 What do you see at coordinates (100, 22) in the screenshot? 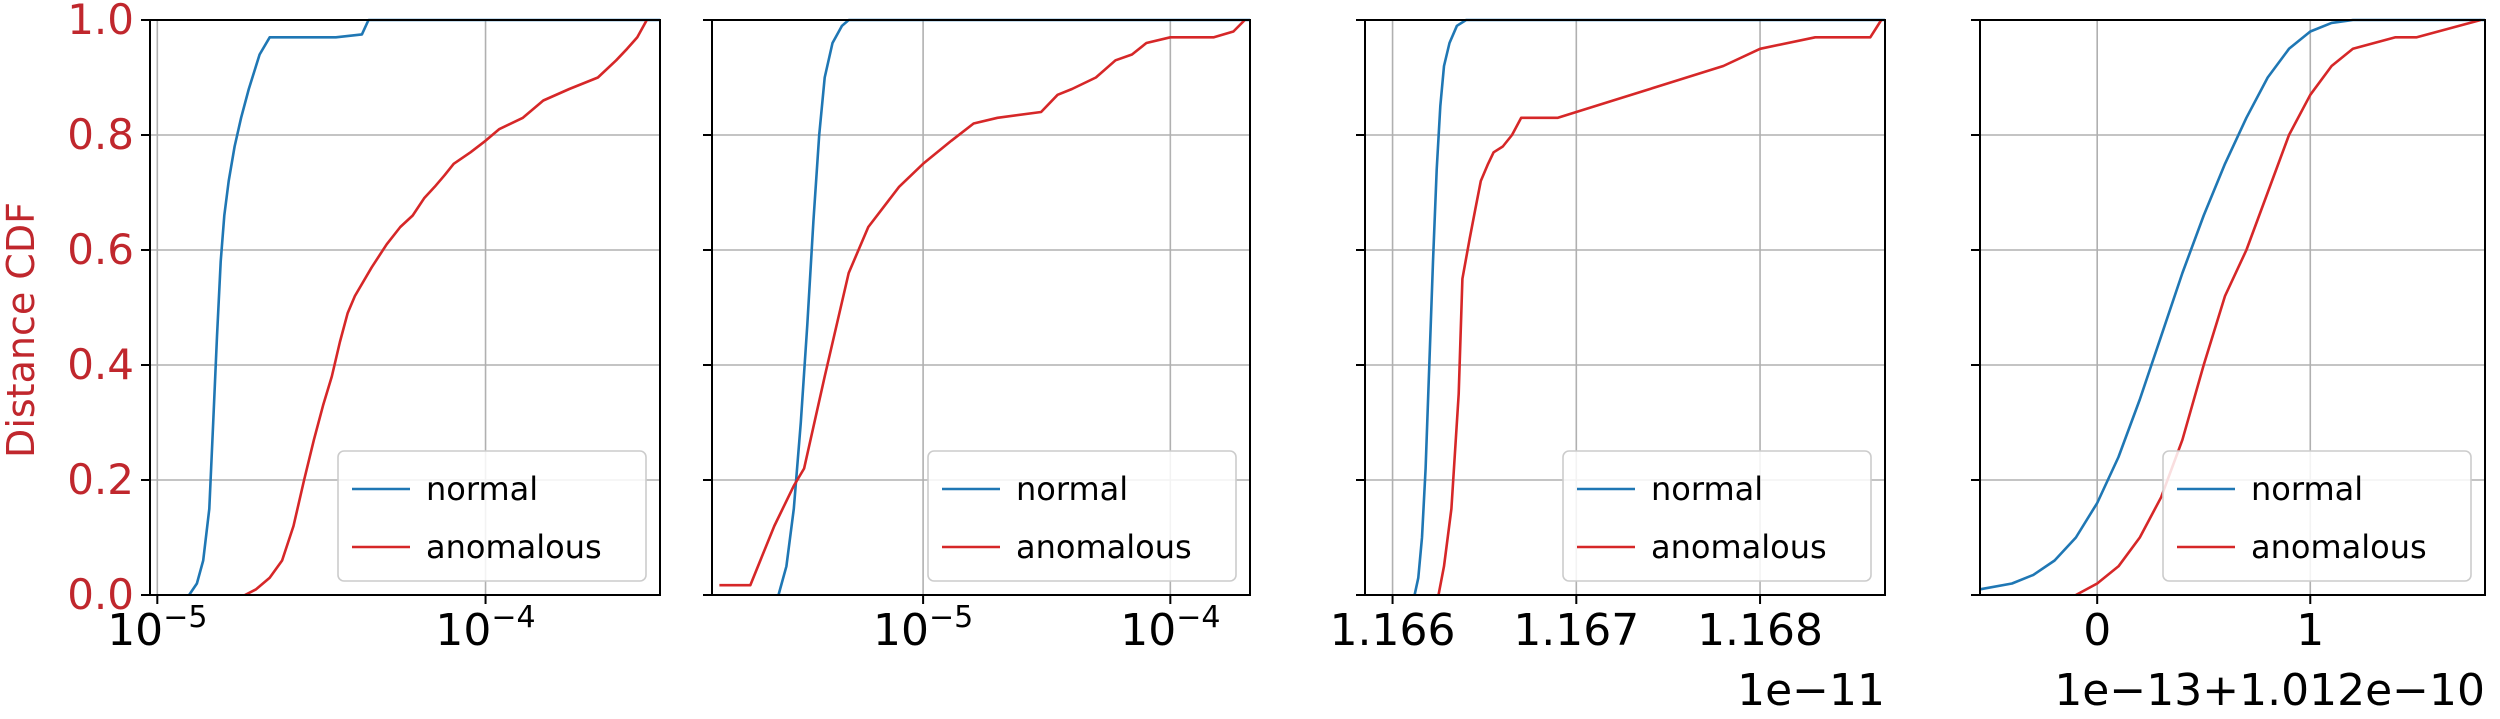
I see `y-tick-label: 1.0` at bounding box center [100, 22].